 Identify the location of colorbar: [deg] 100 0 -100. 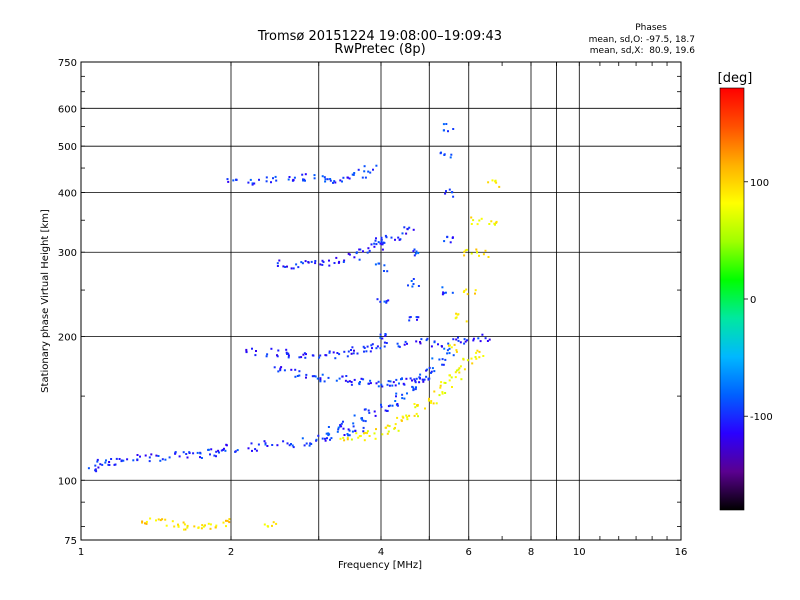
(745, 291).